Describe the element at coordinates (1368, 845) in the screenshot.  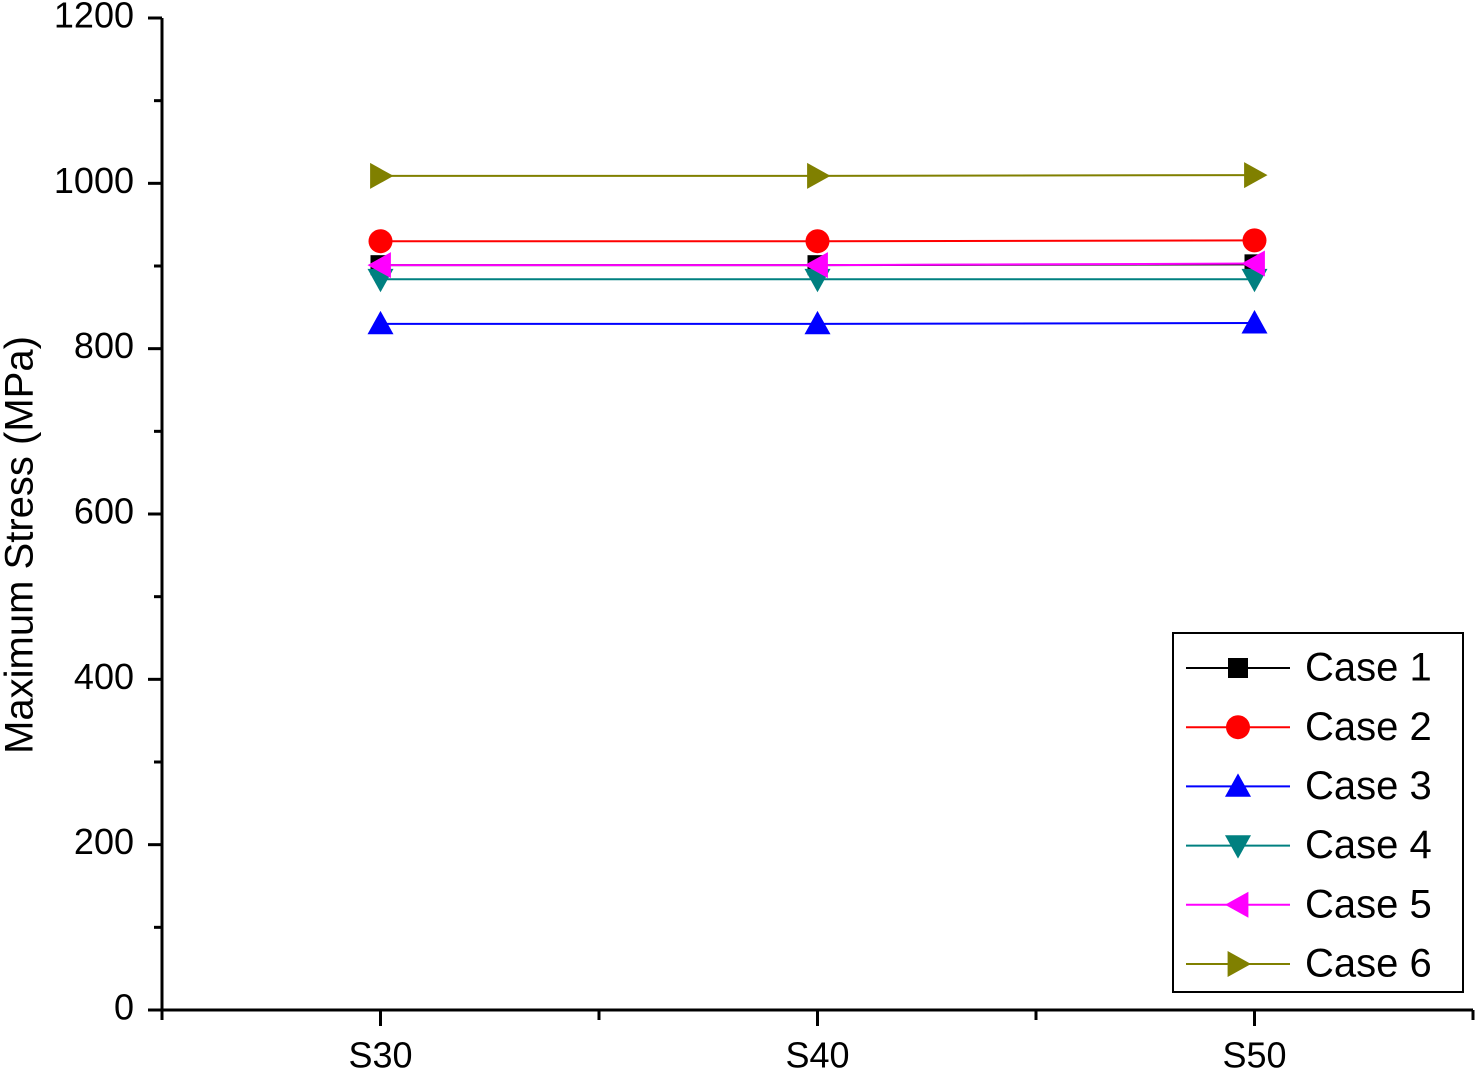
I see `legend-label: Case 4` at that location.